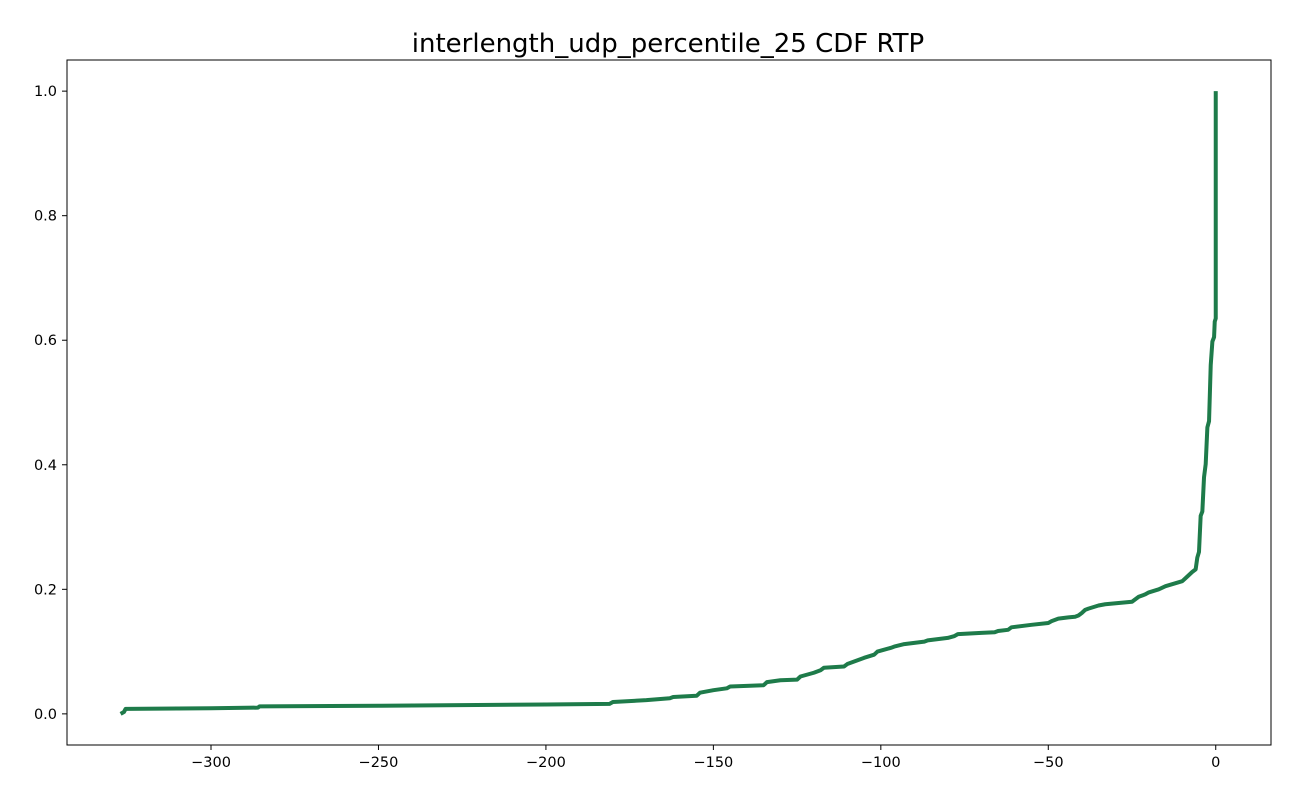 The width and height of the screenshot is (1300, 804). What do you see at coordinates (211, 763) in the screenshot?
I see `x-tick-label: −300` at bounding box center [211, 763].